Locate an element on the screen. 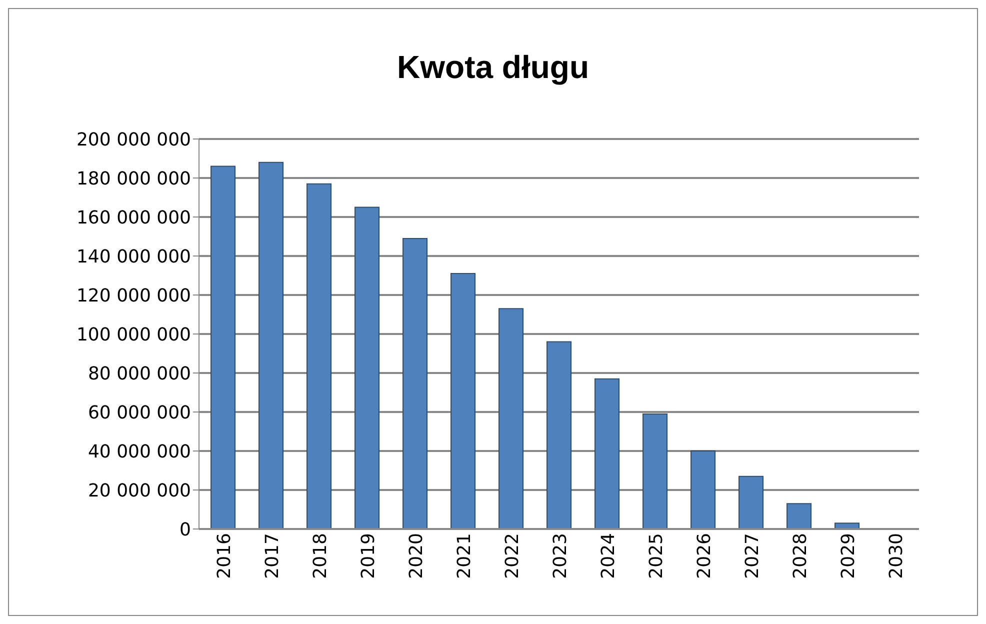 The height and width of the screenshot is (624, 986). x-tick-label: 2018 is located at coordinates (320, 556).